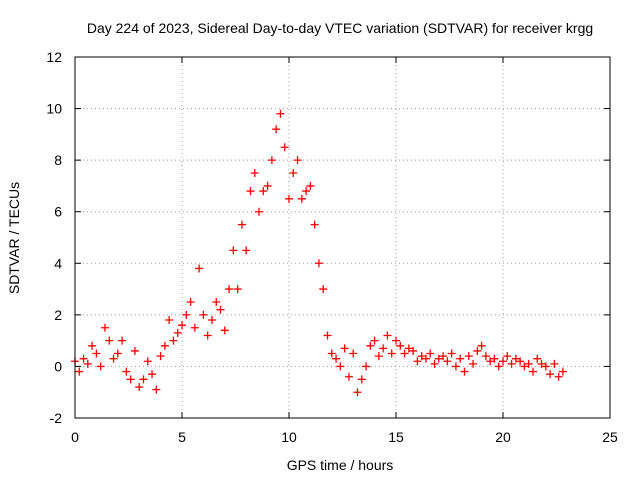  I want to click on y-tick-label: 2, so click(58, 315).